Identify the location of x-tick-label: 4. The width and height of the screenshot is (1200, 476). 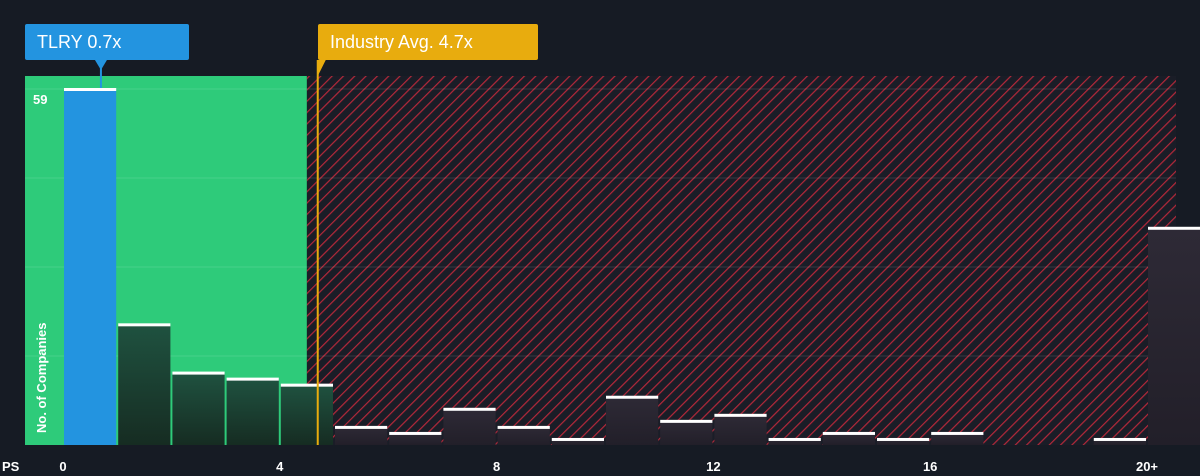
(280, 466).